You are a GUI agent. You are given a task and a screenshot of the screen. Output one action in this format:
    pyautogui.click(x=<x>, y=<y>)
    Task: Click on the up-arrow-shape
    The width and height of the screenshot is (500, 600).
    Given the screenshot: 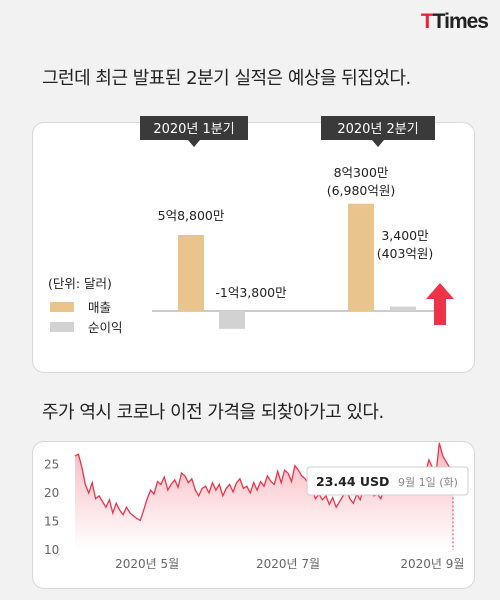 What is the action you would take?
    pyautogui.click(x=440, y=304)
    